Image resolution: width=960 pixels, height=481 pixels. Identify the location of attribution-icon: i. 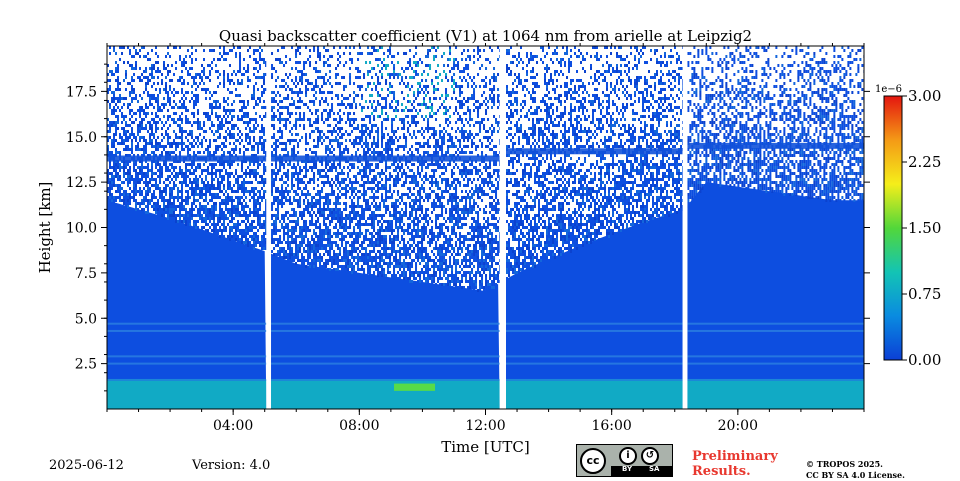
(628, 456).